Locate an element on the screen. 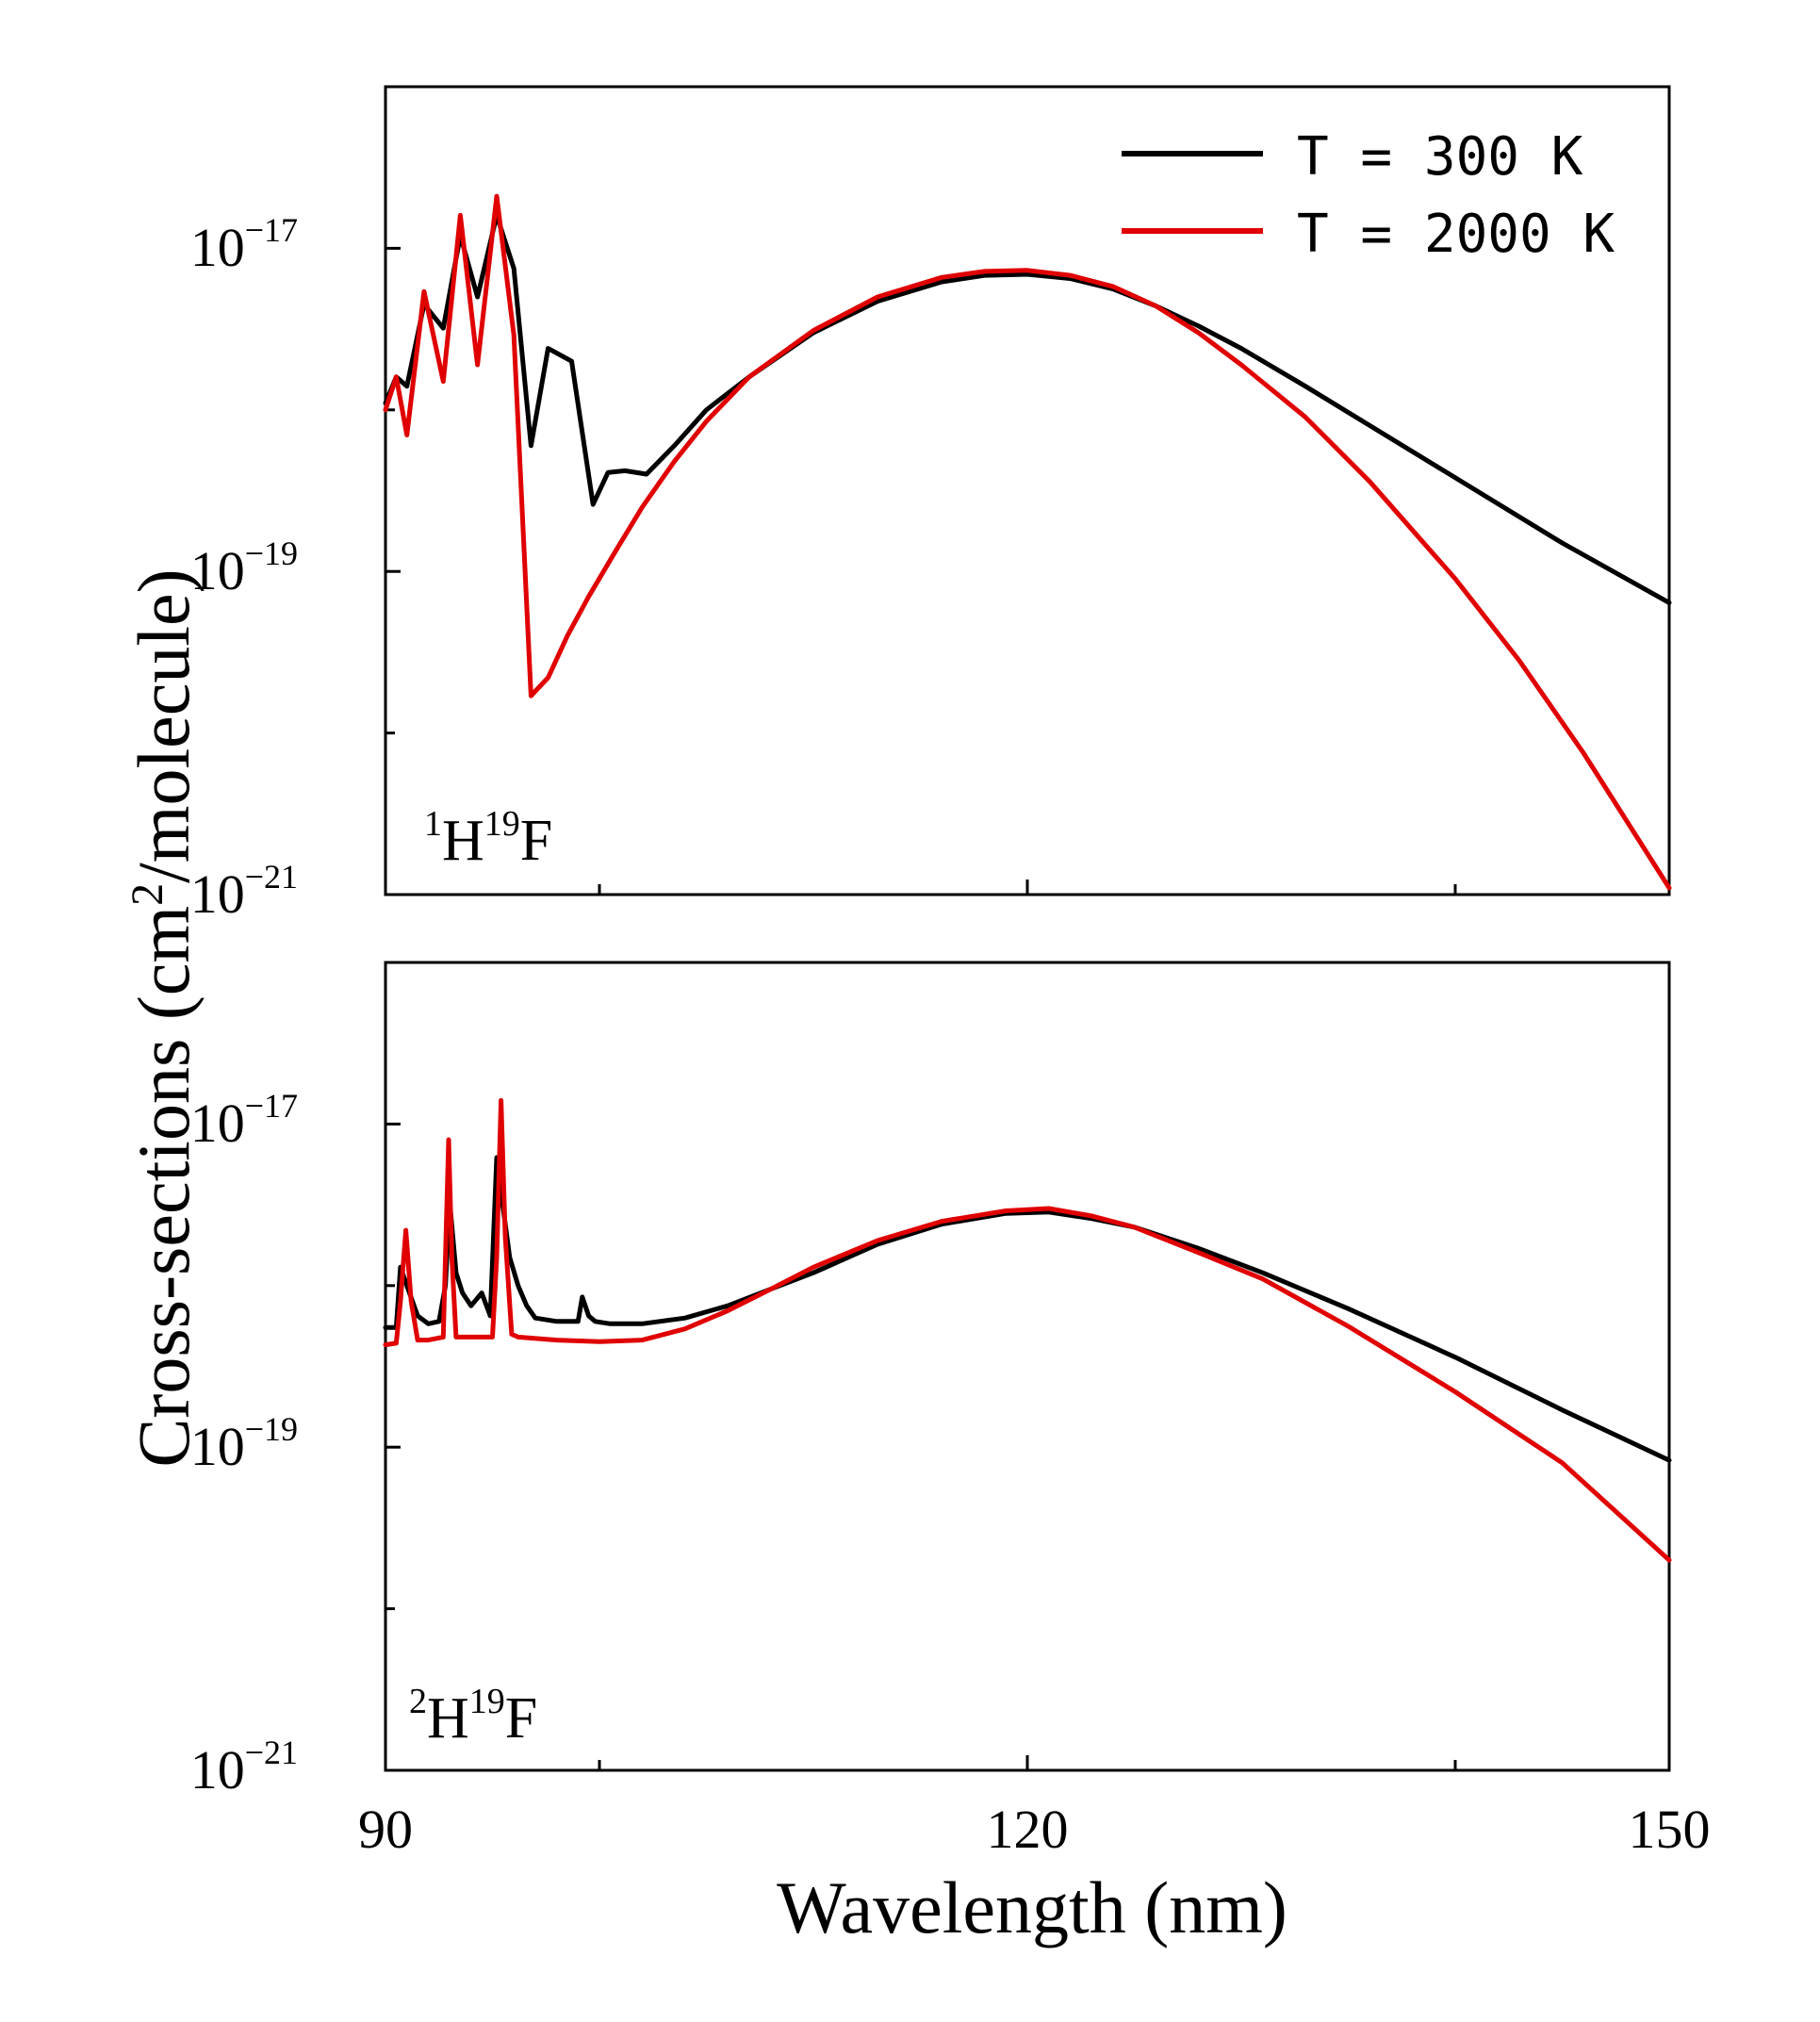 The height and width of the screenshot is (2022, 1820). legend: T = 300 K T = 2000 K is located at coordinates (1368, 195).